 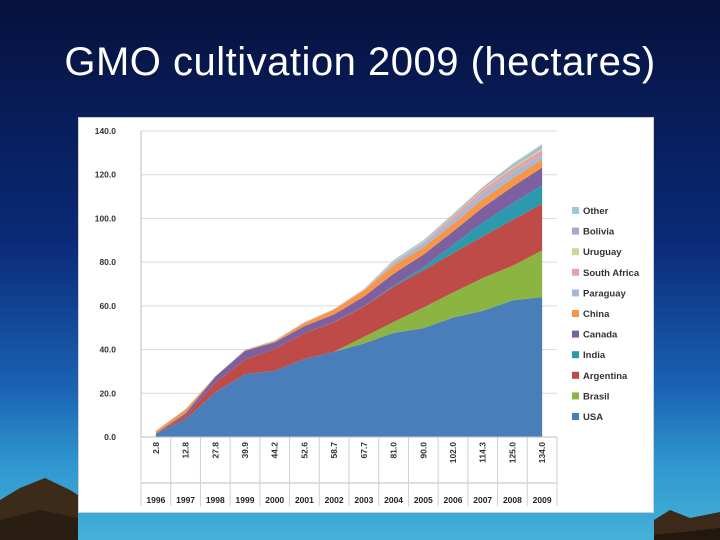 I want to click on legend-label: India, so click(x=594, y=355).